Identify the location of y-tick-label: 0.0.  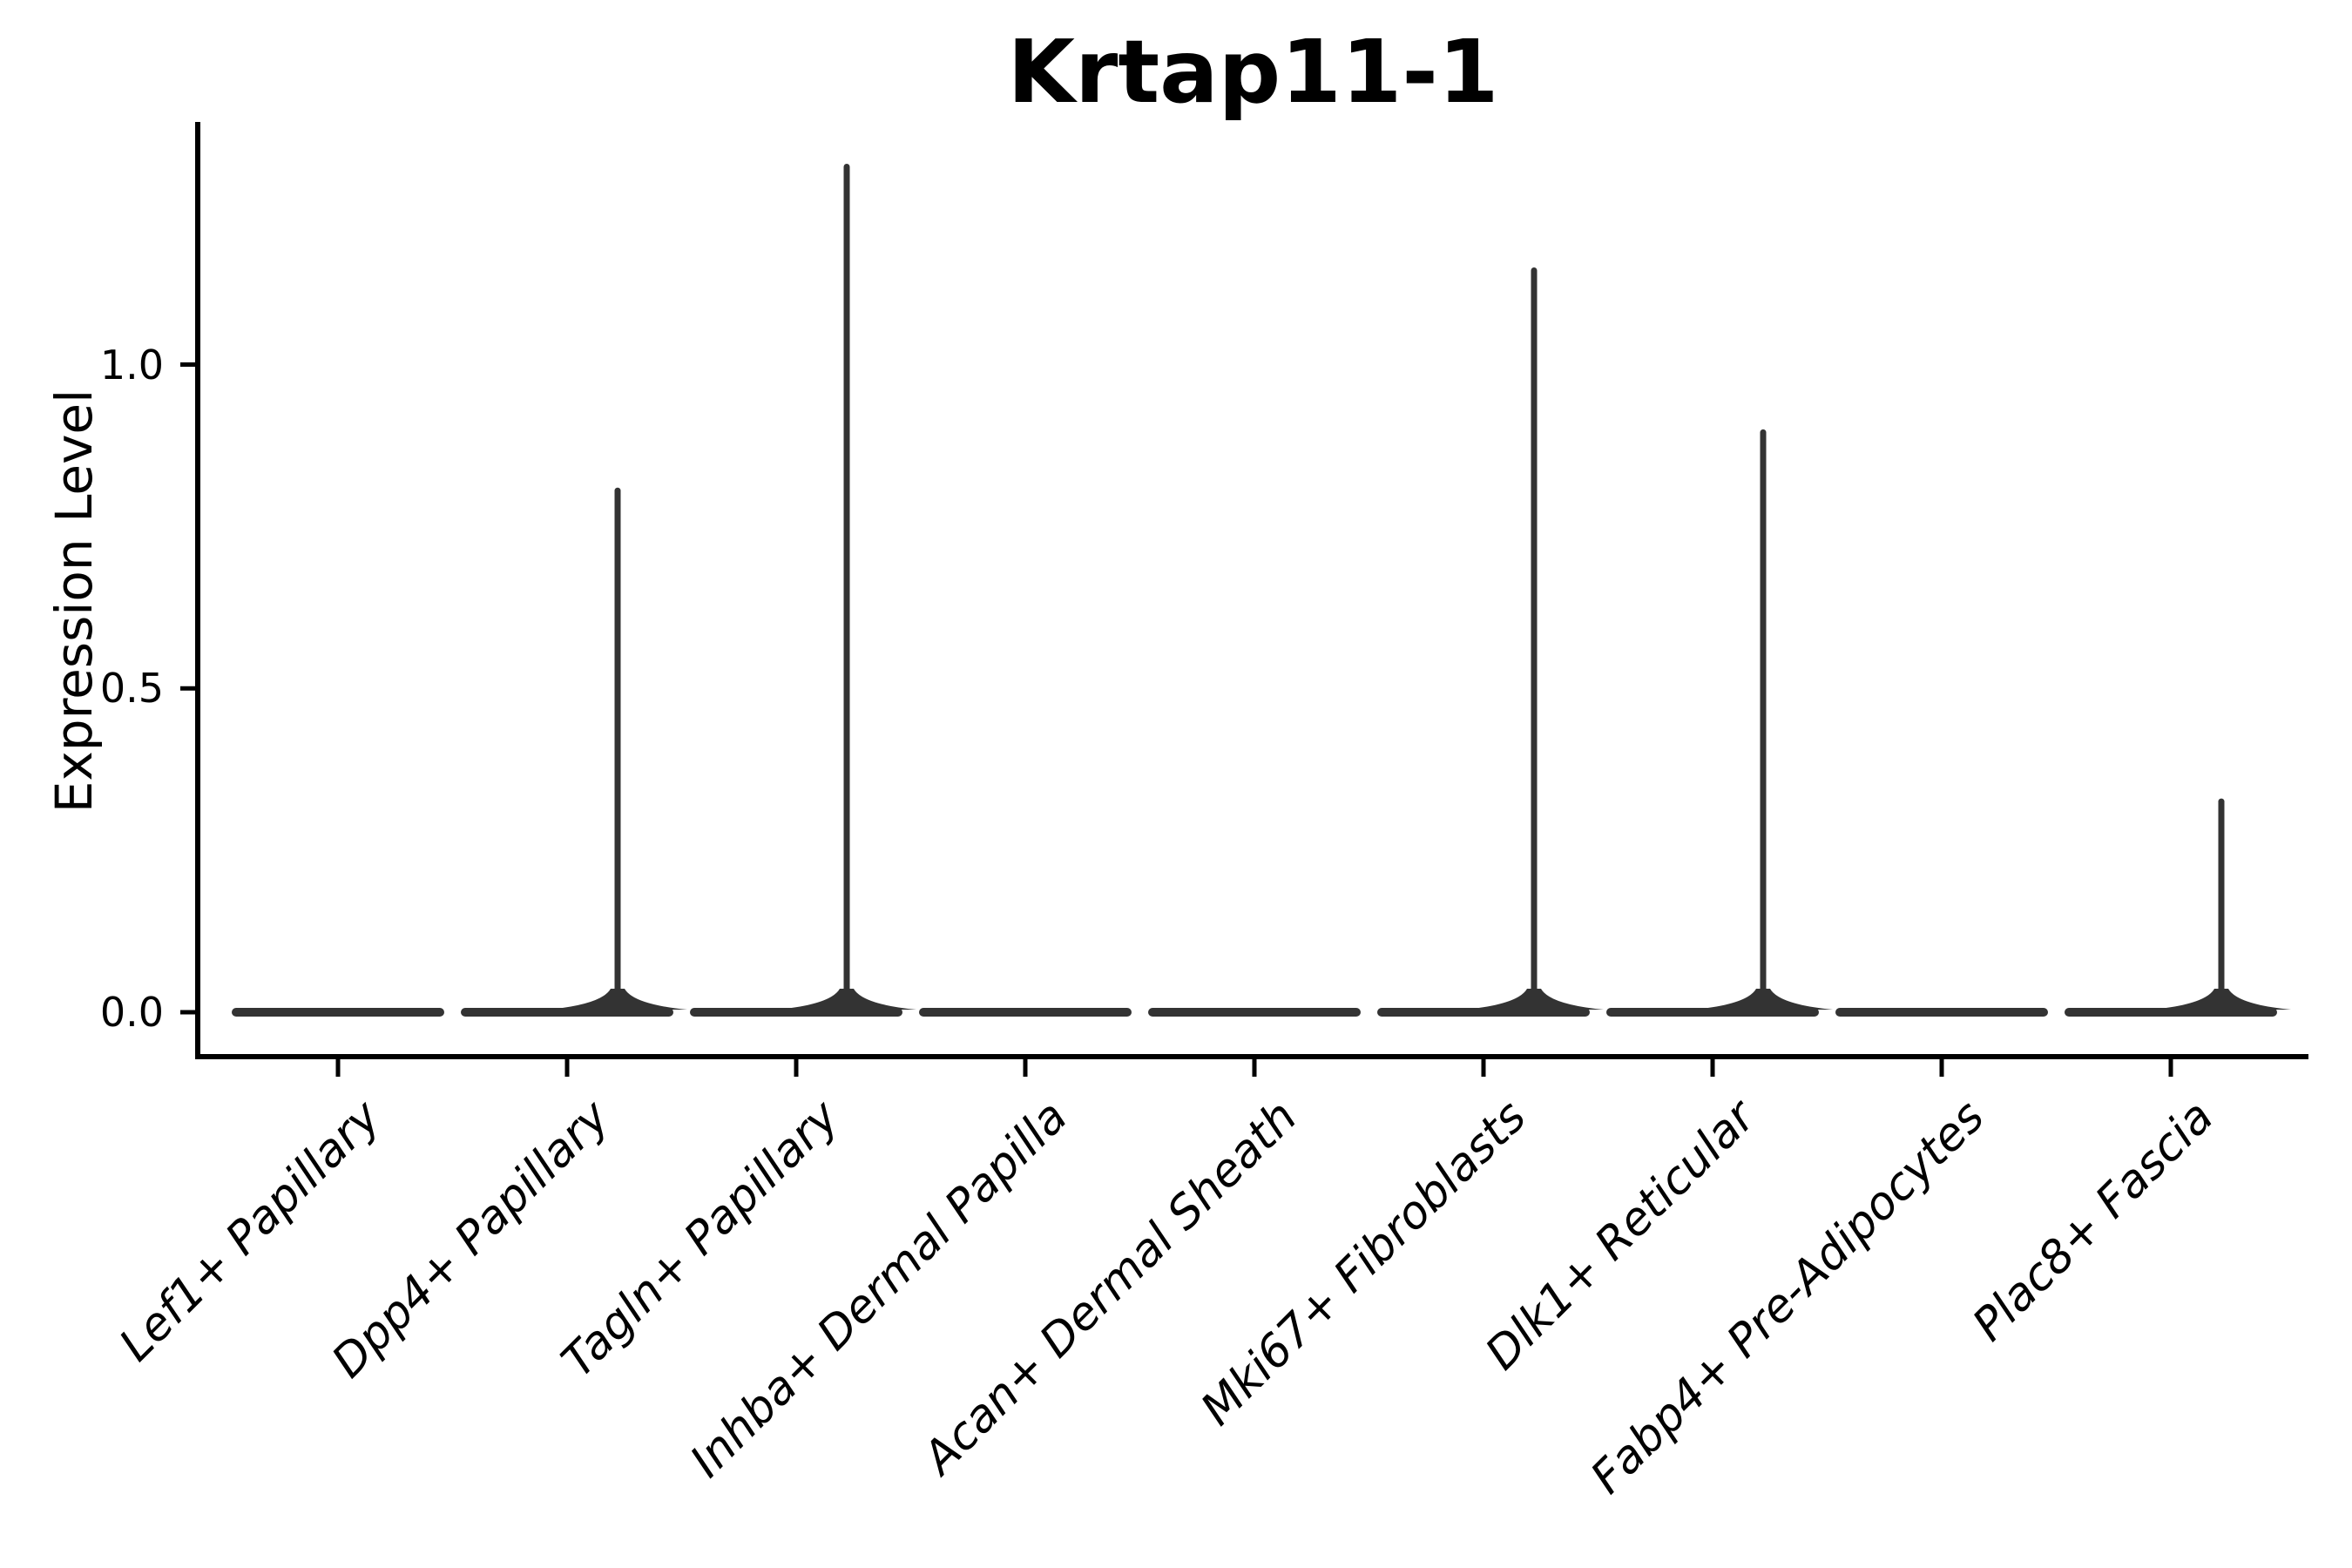
(131, 1013).